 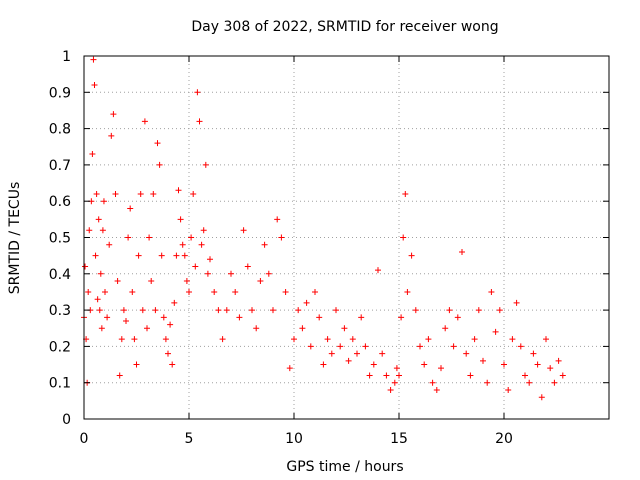 What do you see at coordinates (294, 439) in the screenshot?
I see `x-tick-label: 10` at bounding box center [294, 439].